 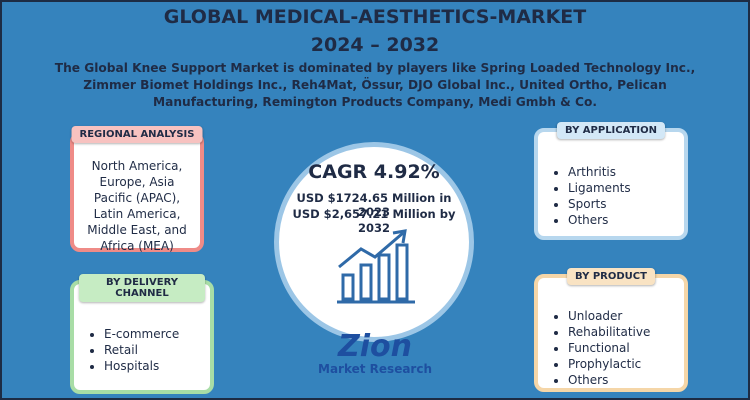 I want to click on box-header: REGIONAL ANALYSIS, so click(x=137, y=134).